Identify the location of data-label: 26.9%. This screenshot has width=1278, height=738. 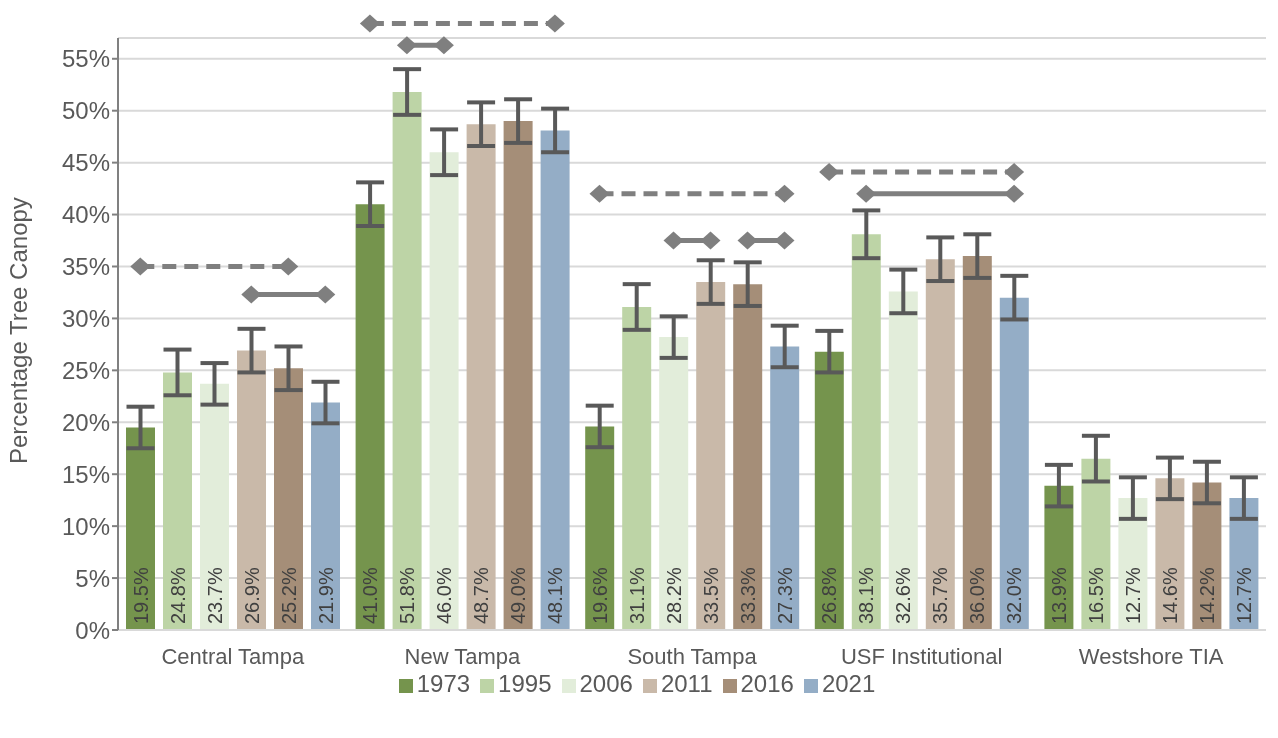
(251, 595).